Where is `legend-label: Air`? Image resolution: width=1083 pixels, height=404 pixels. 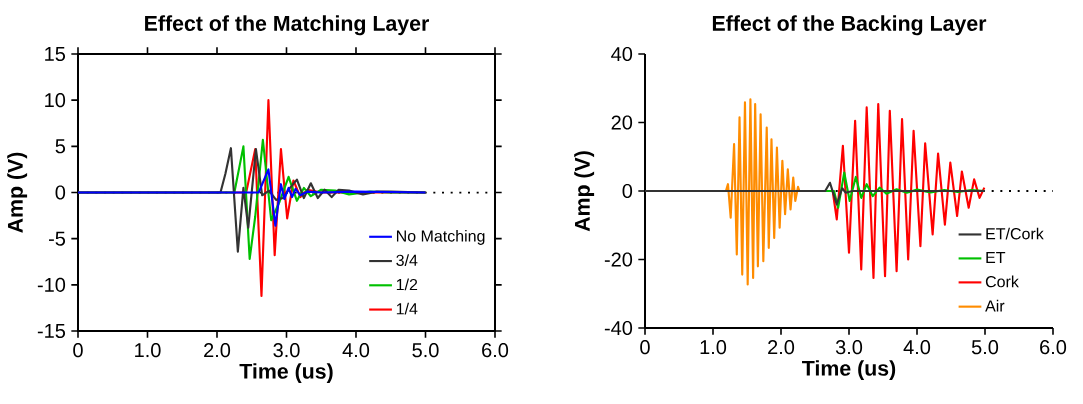 legend-label: Air is located at coordinates (995, 305).